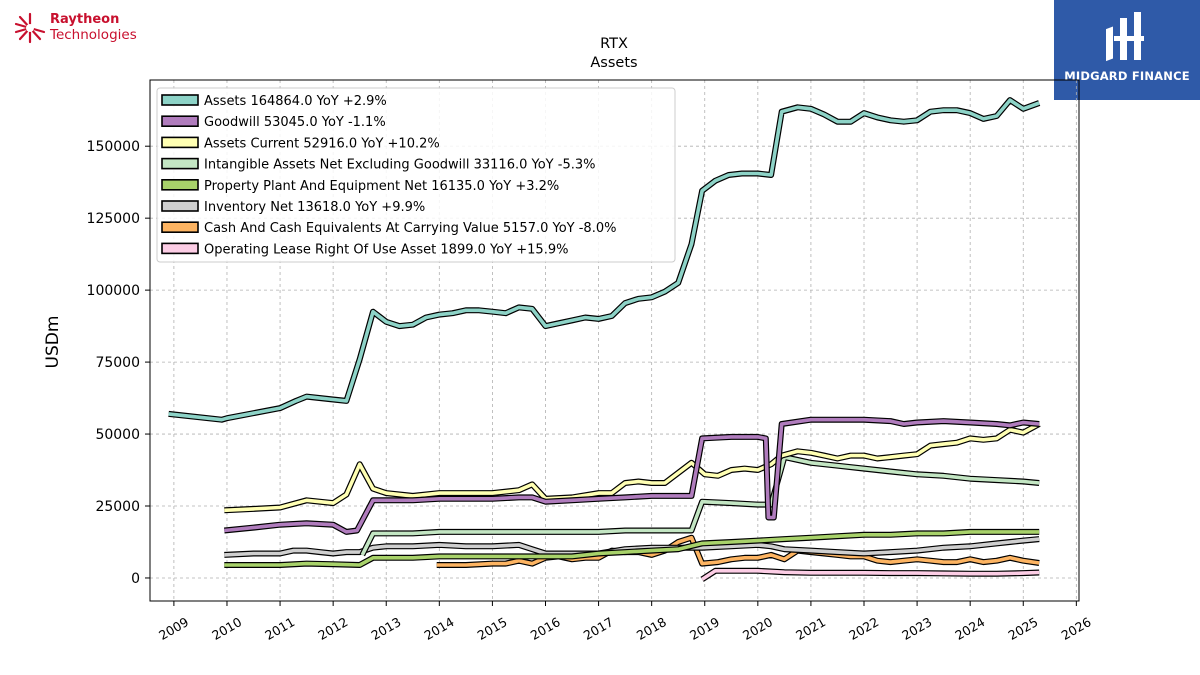 The width and height of the screenshot is (1200, 675). What do you see at coordinates (332, 628) in the screenshot?
I see `x-tick-label: 2012` at bounding box center [332, 628].